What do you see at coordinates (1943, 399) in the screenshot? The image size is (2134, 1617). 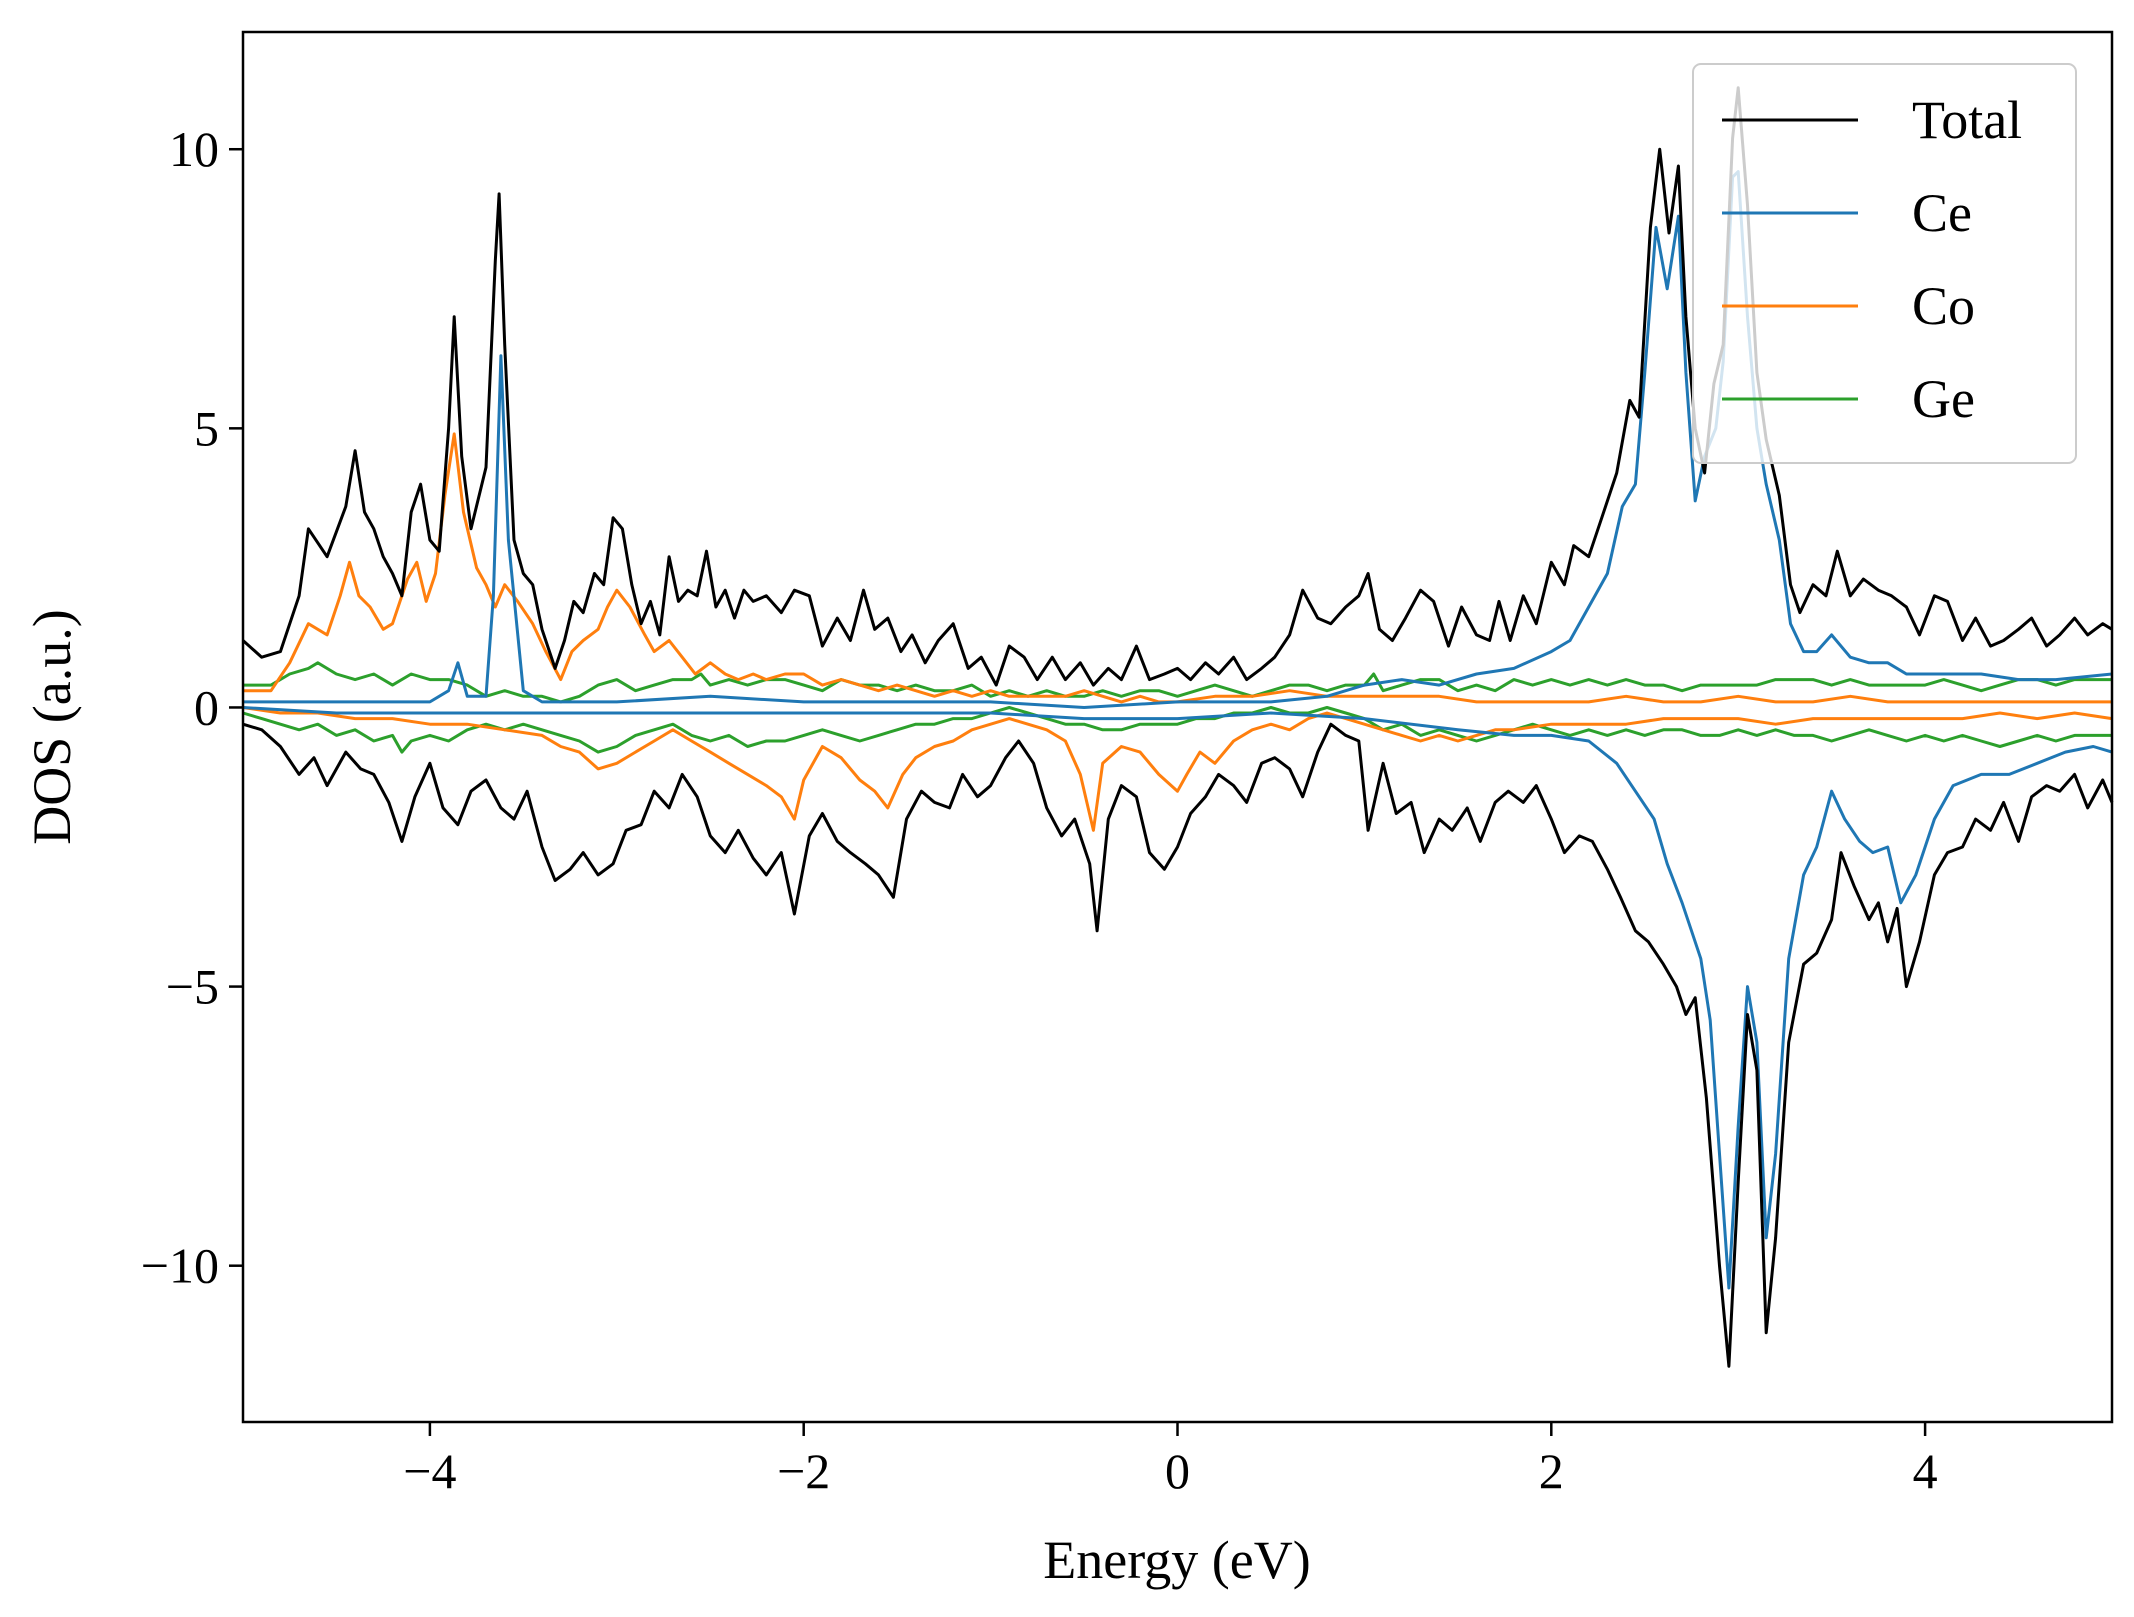 I see `legend-label-ge: Ge` at bounding box center [1943, 399].